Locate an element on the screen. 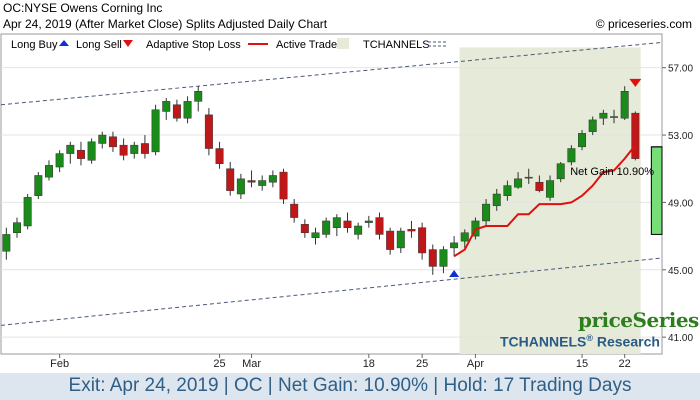  y-tick-label: 49.00 is located at coordinates (680, 203).